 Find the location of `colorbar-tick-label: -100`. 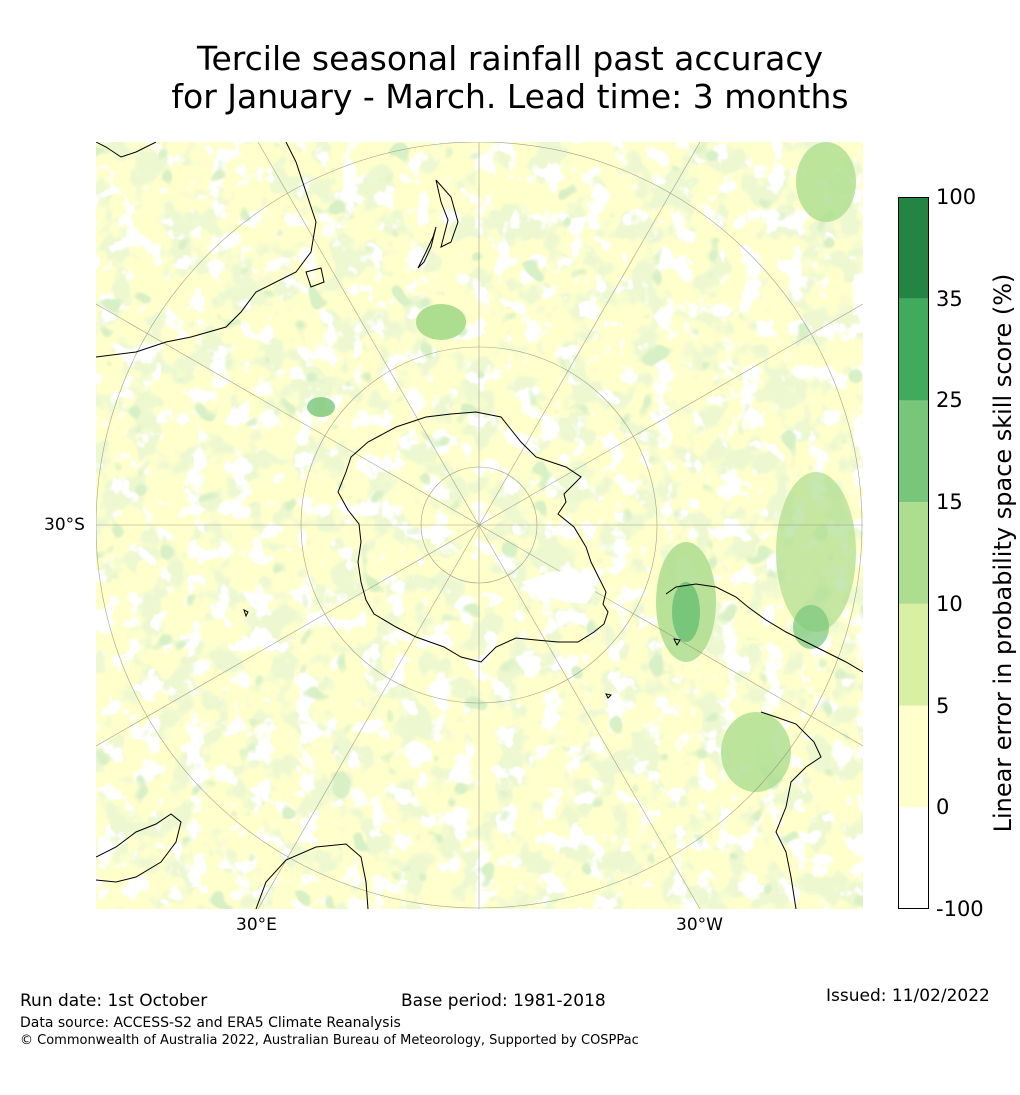

colorbar-tick-label: -100 is located at coordinates (960, 909).